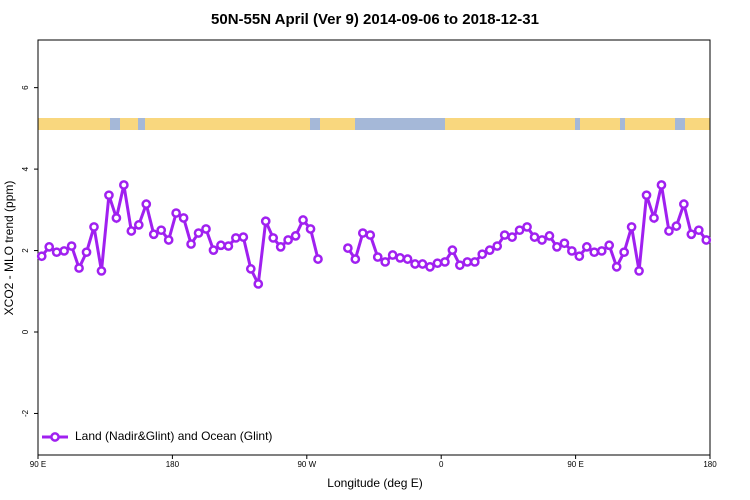 The image size is (750, 500). Describe the element at coordinates (25, 168) in the screenshot. I see `y-tick-label: 4` at that location.